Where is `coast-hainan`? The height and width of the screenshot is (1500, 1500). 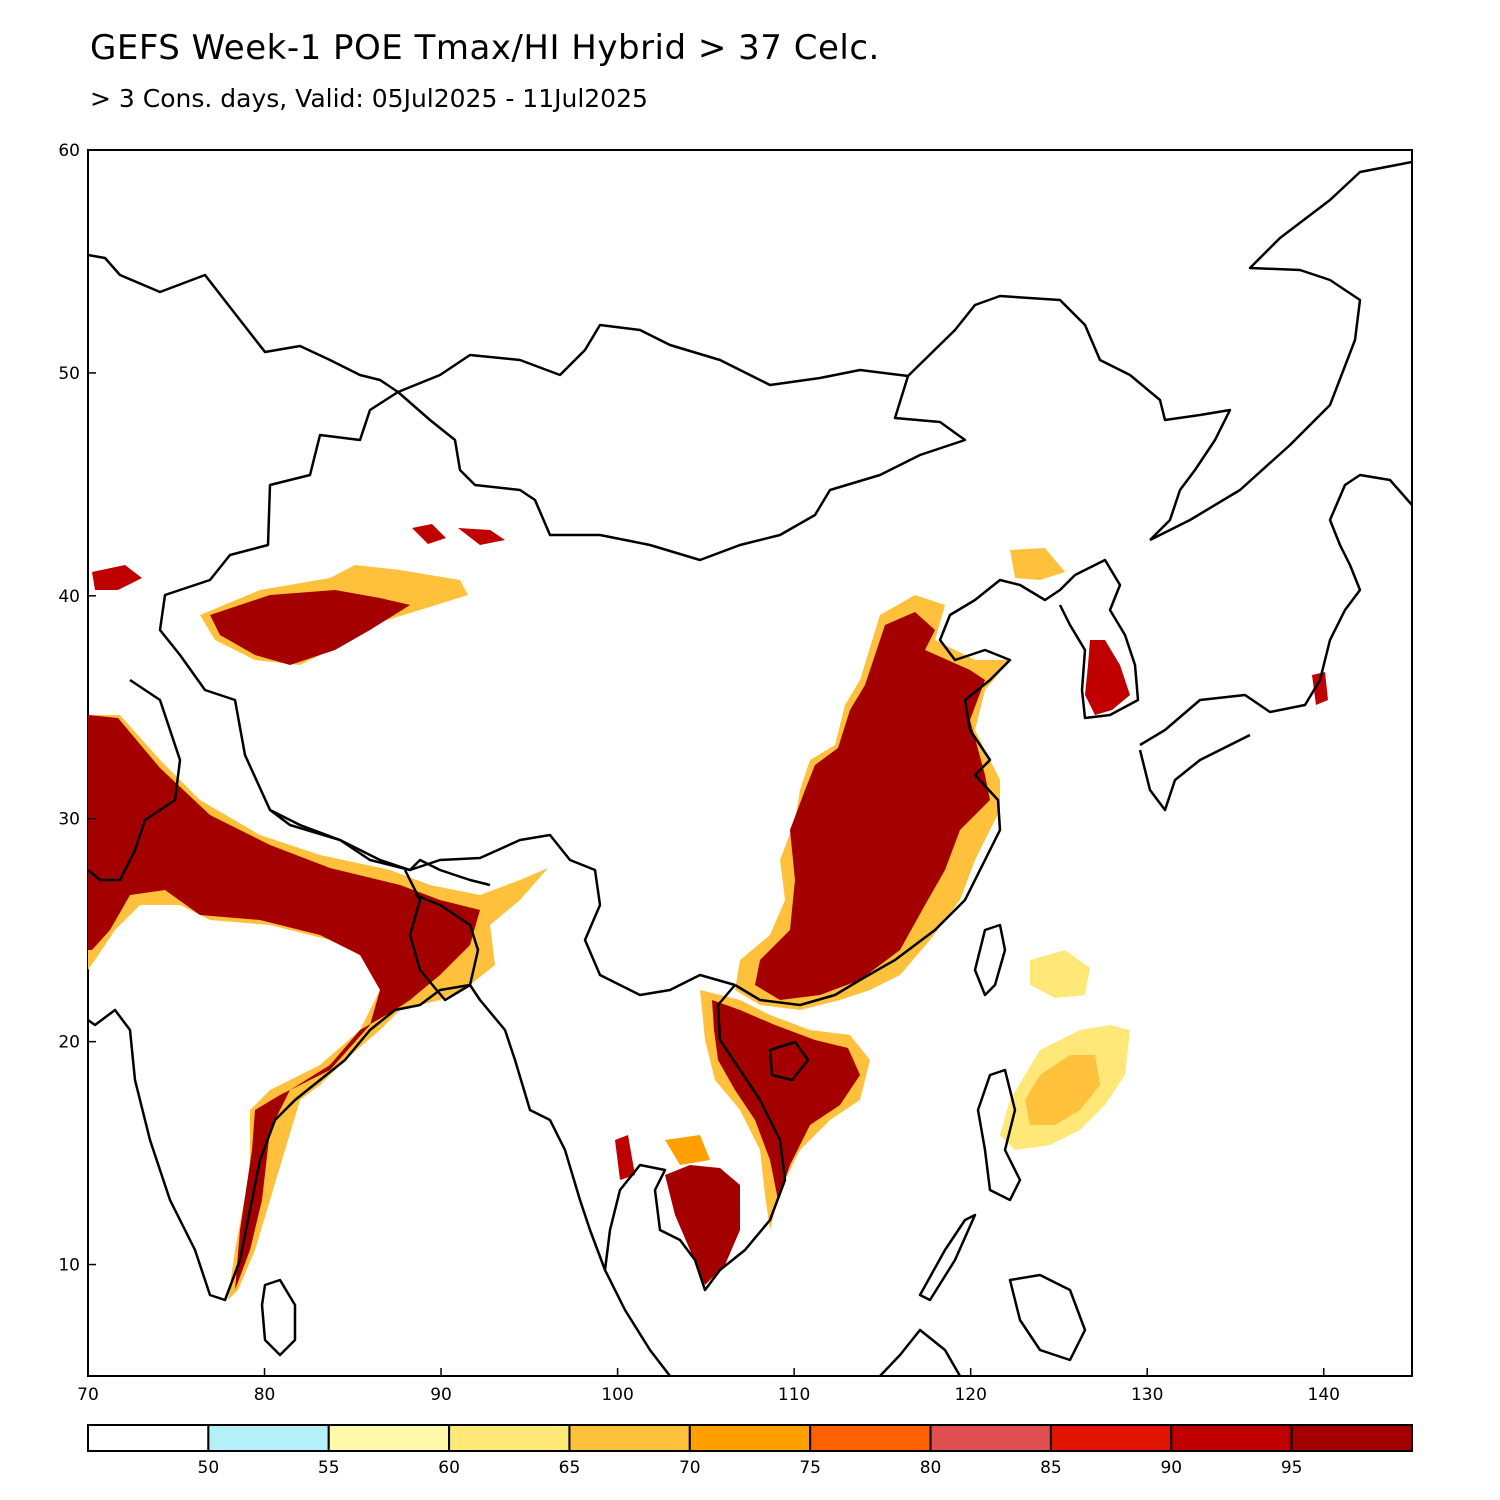 coast-hainan is located at coordinates (789, 1061).